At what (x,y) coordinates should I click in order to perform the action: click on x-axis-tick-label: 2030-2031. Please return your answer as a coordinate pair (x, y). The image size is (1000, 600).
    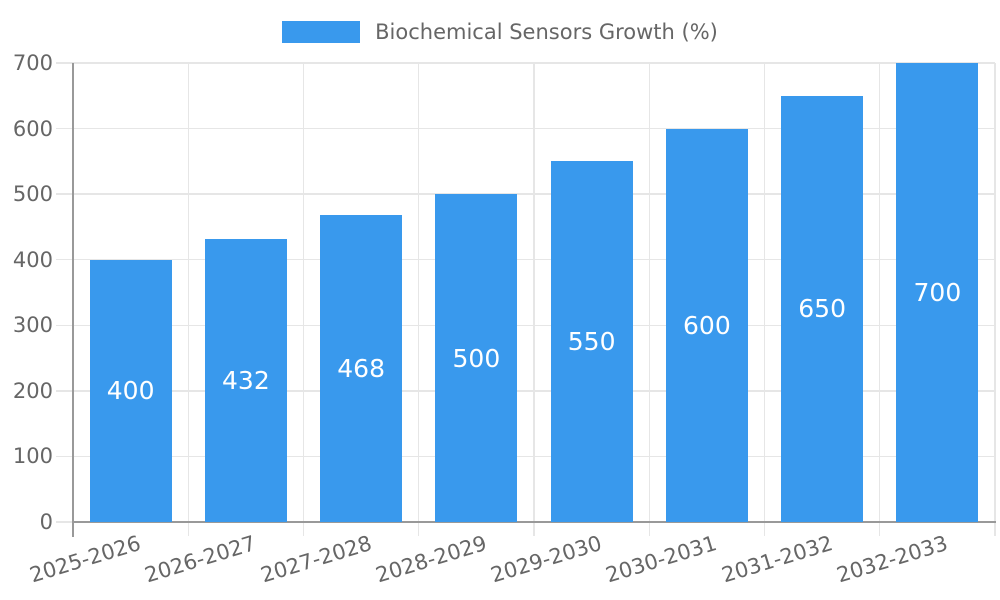
    Looking at the image, I should click on (661, 559).